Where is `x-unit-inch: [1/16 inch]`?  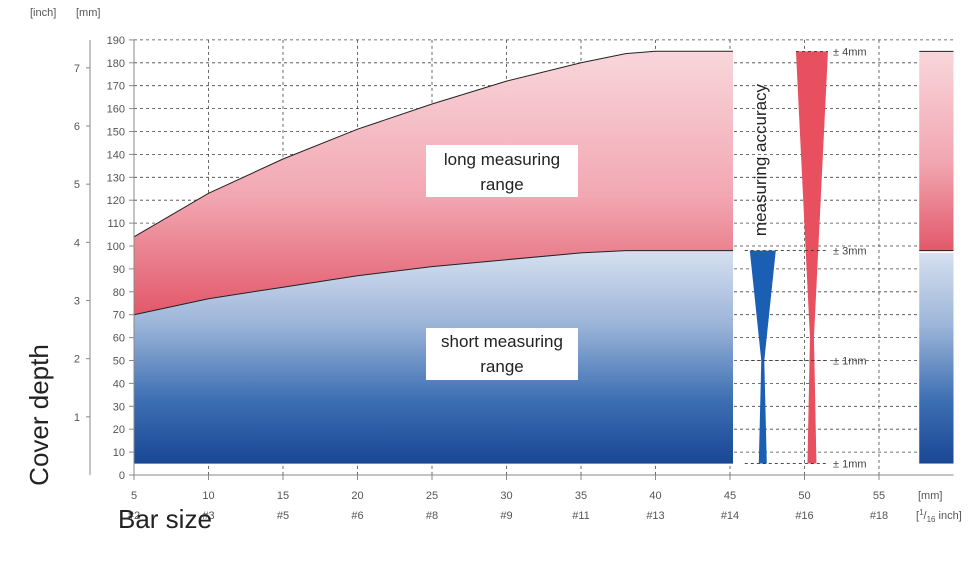
x-unit-inch: [1/16 inch] is located at coordinates (939, 516).